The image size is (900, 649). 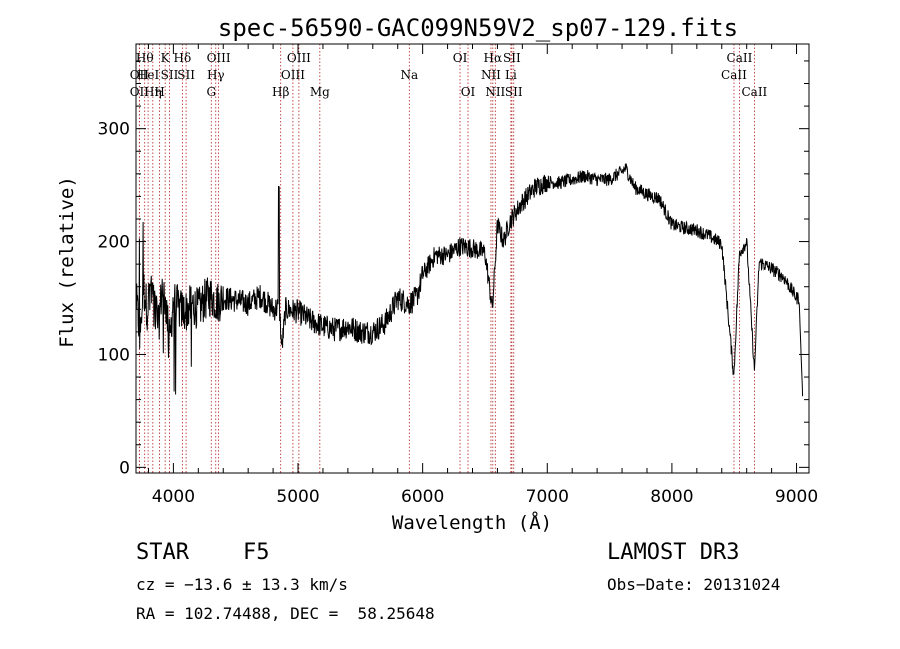 What do you see at coordinates (280, 92) in the screenshot?
I see `line-marker-label: Hβ` at bounding box center [280, 92].